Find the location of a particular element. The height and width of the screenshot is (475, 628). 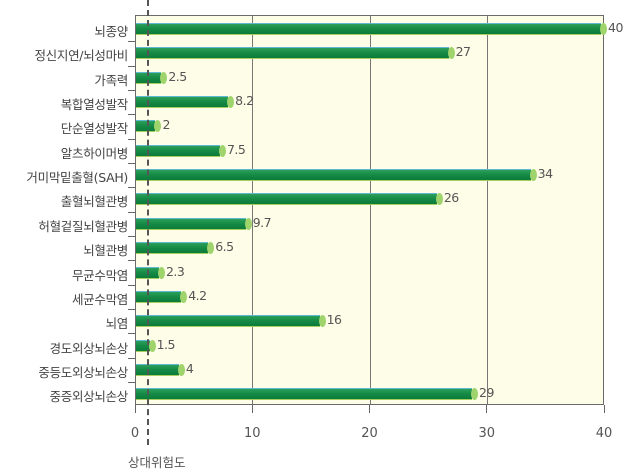

value-label: 2.3 is located at coordinates (175, 271).